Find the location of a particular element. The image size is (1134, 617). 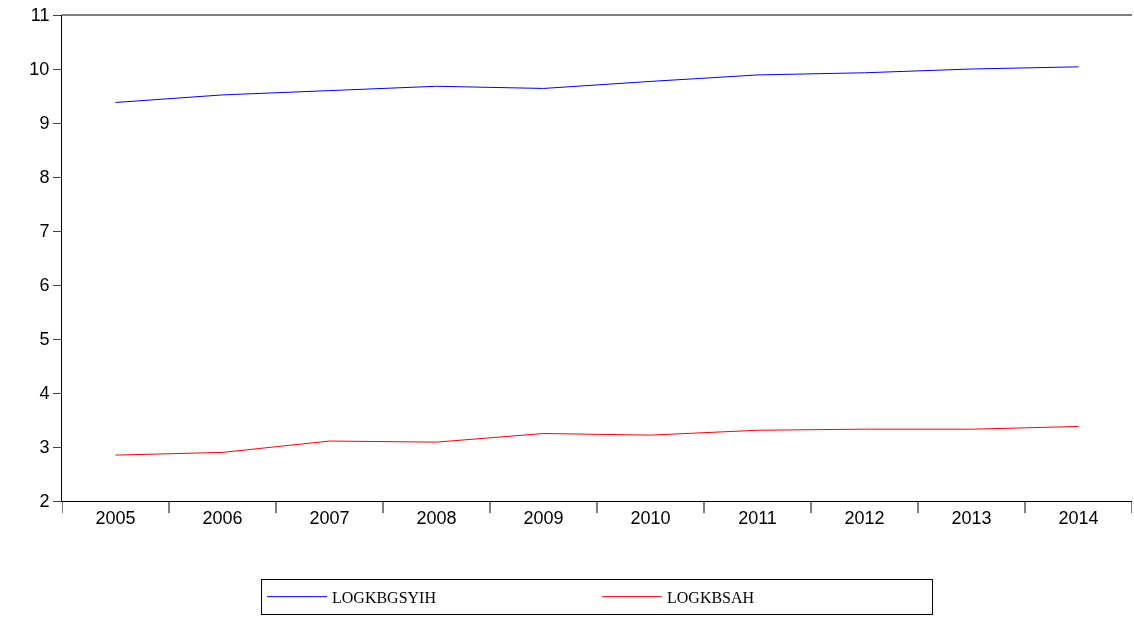

x-tick-label: 2009 is located at coordinates (543, 517).